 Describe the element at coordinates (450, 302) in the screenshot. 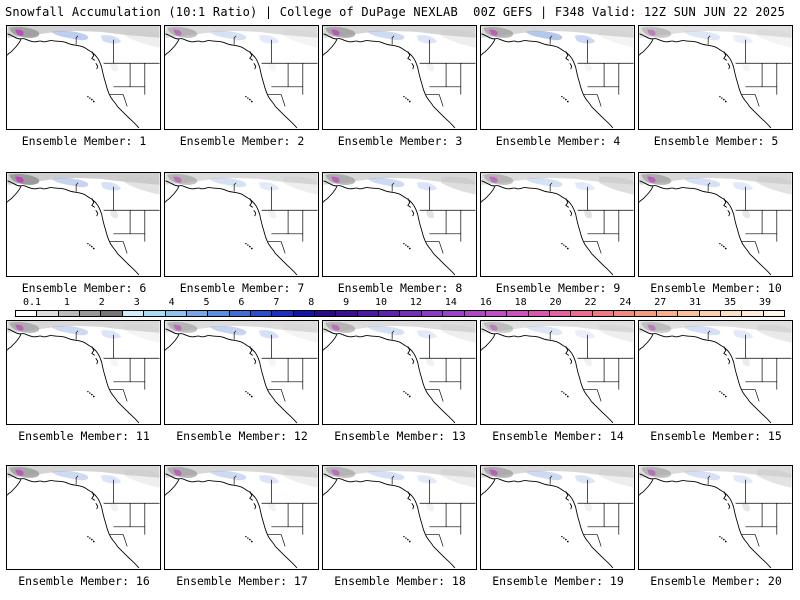

I see `colorbar-tick-label: 14` at that location.